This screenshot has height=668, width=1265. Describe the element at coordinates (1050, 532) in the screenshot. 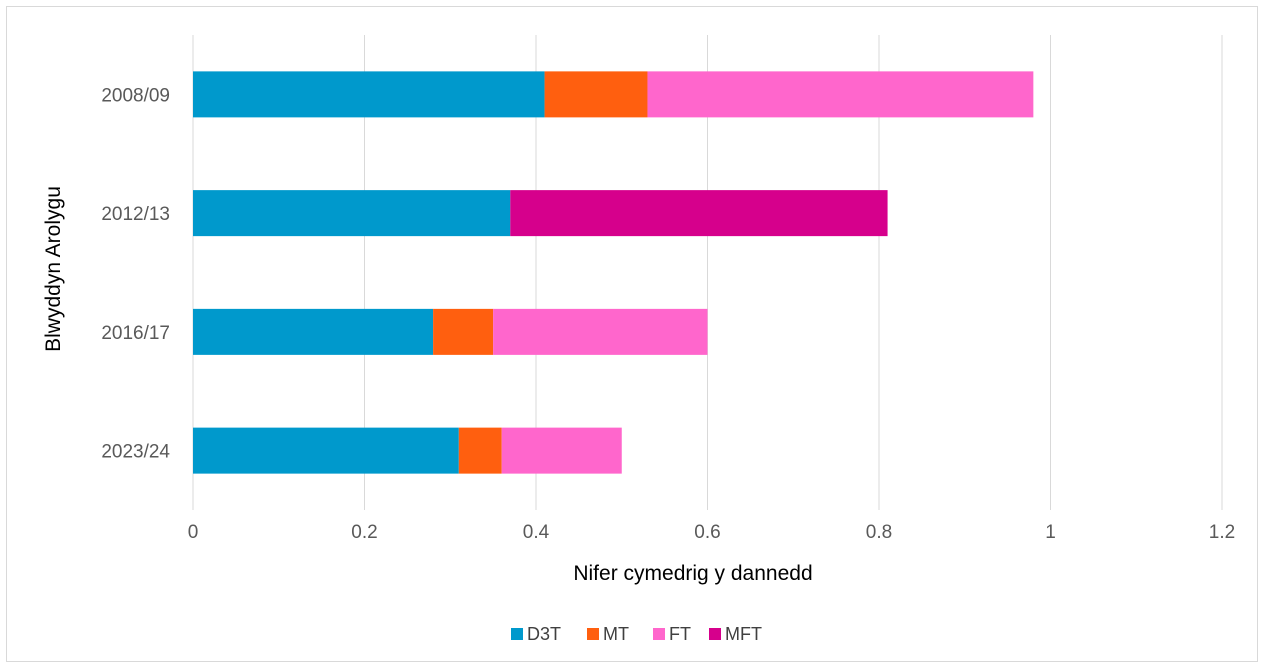

I see `x-tick-label: 1` at that location.